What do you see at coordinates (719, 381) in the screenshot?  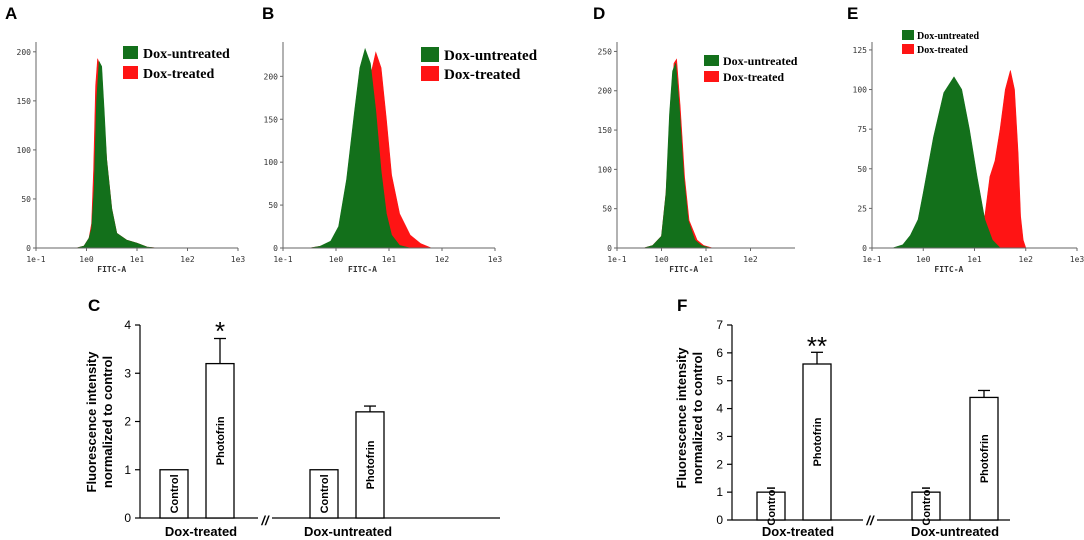 I see `bar-y-tick-label-f-5: 5` at bounding box center [719, 381].